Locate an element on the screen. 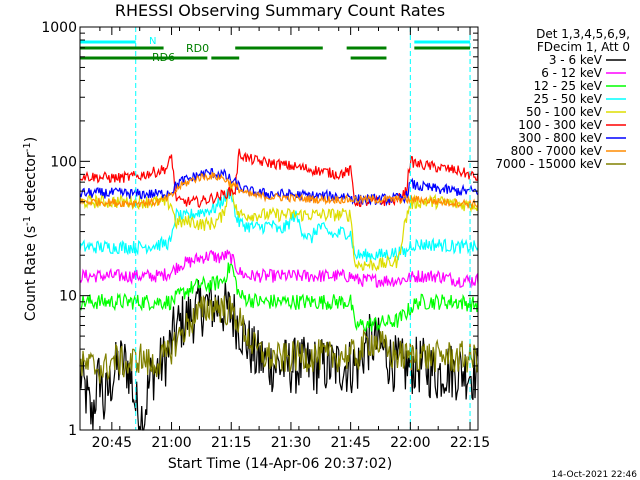 The width and height of the screenshot is (640, 480). x-tick-label-4: 21:45 is located at coordinates (350, 443).